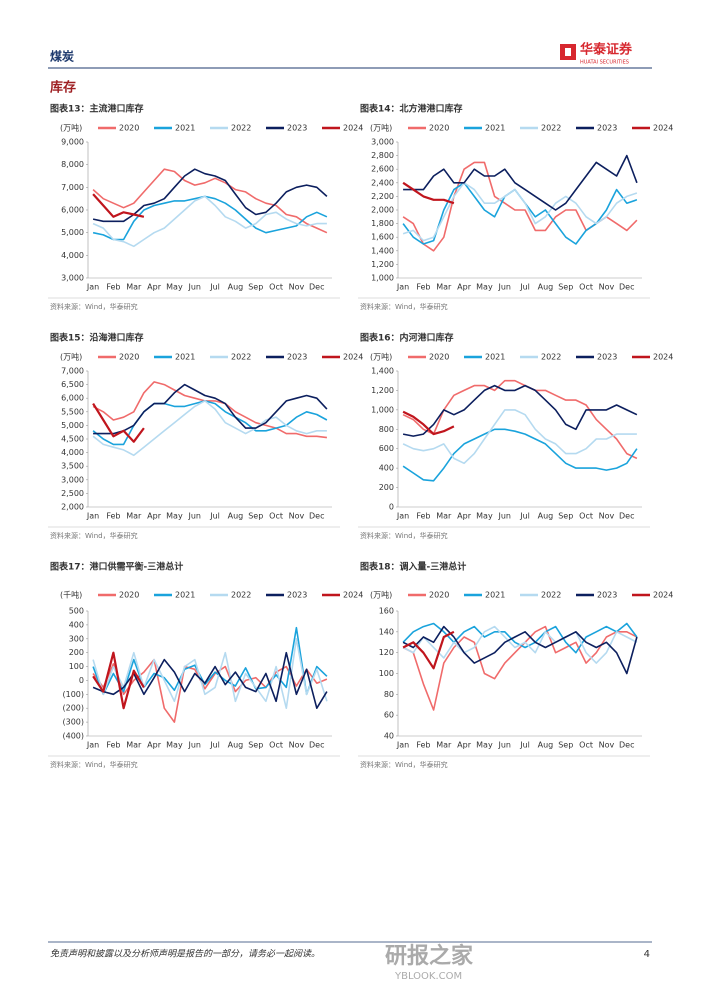  I want to click on y-tick-label: 1,800, so click(382, 223).